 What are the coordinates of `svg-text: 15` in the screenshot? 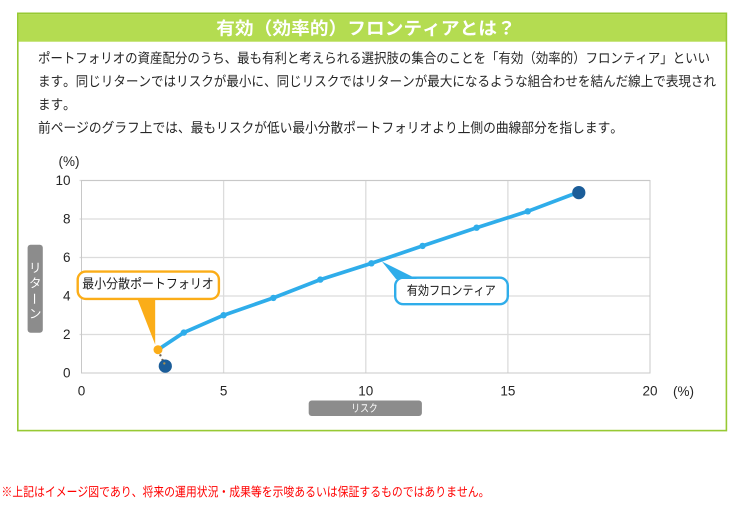 It's located at (507, 390).